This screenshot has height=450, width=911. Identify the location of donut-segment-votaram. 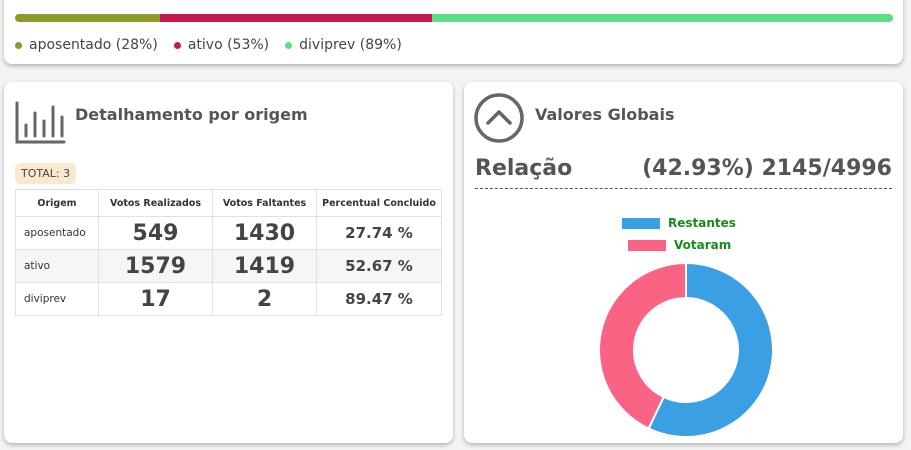
(642, 345).